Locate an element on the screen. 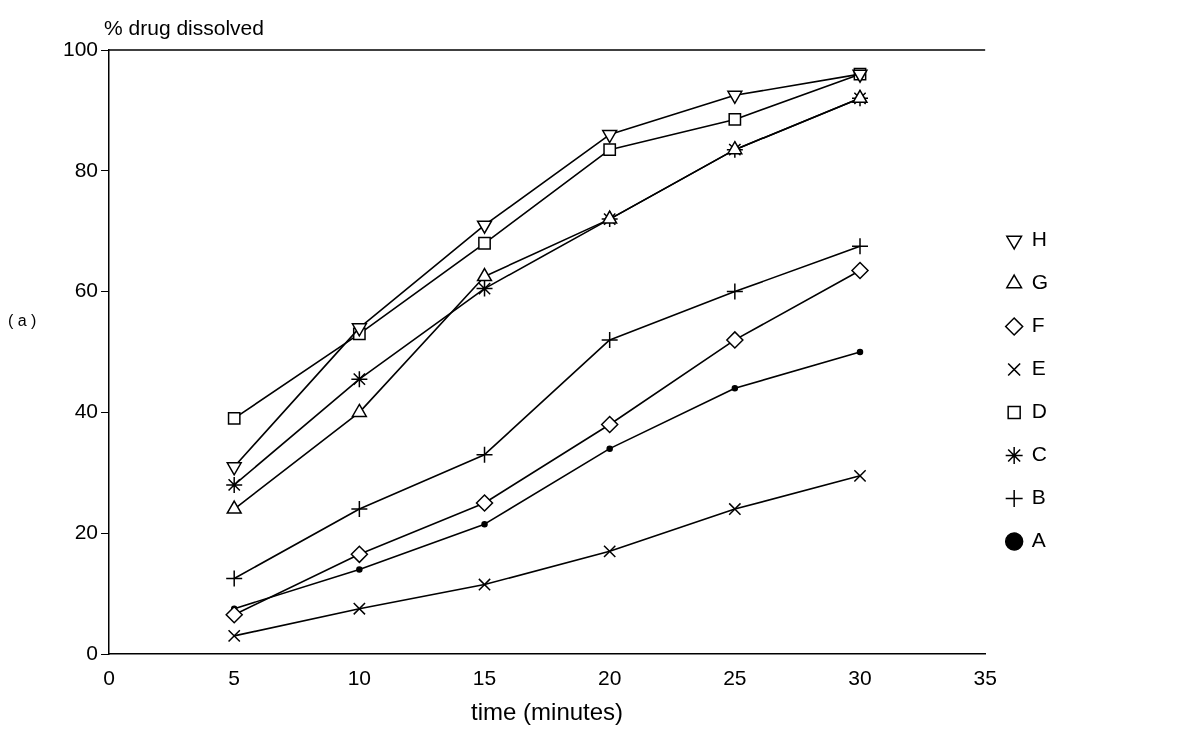 This screenshot has width=1178, height=742. x-tick-label: 20 is located at coordinates (610, 678).